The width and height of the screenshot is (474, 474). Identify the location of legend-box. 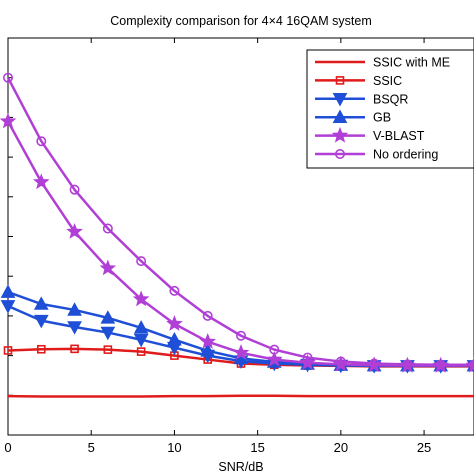
(390, 109).